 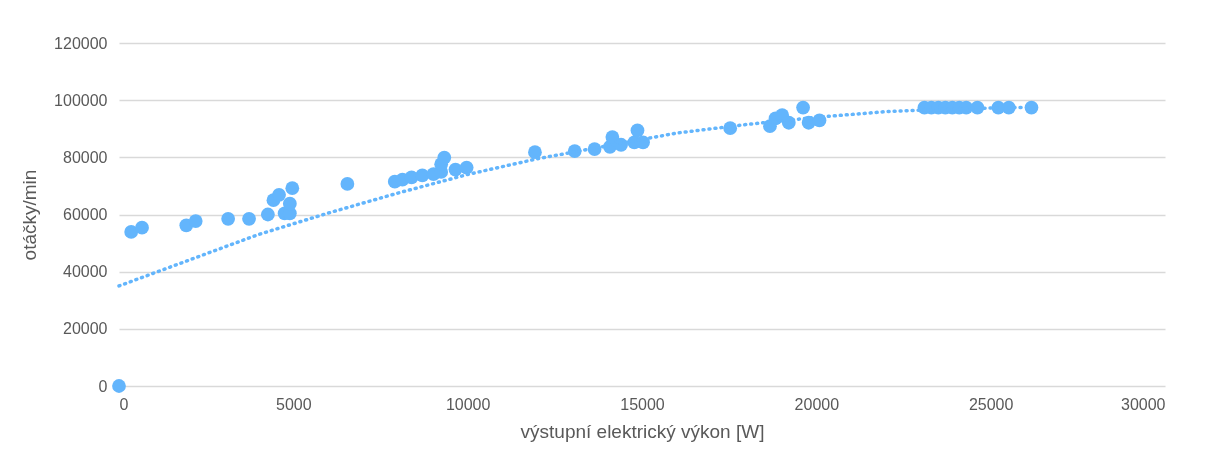 What do you see at coordinates (817, 404) in the screenshot?
I see `x-tick-label: 20000` at bounding box center [817, 404].